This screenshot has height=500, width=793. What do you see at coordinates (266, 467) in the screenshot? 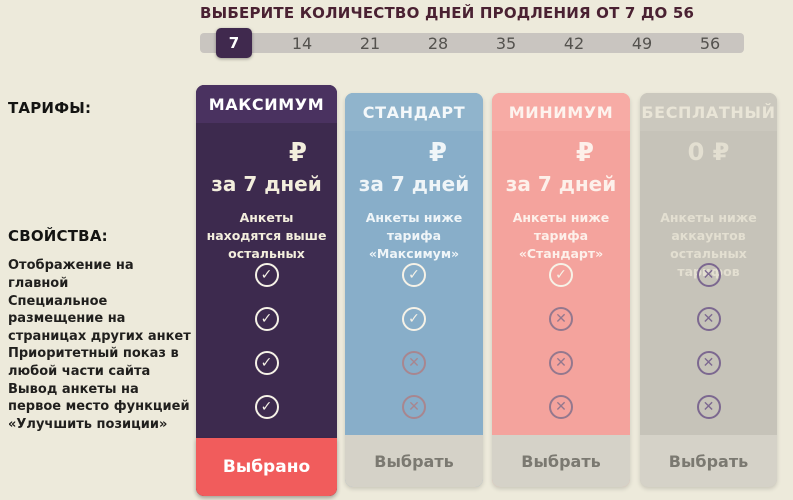
I see `selected-button-maximum: Выбрано` at bounding box center [266, 467].